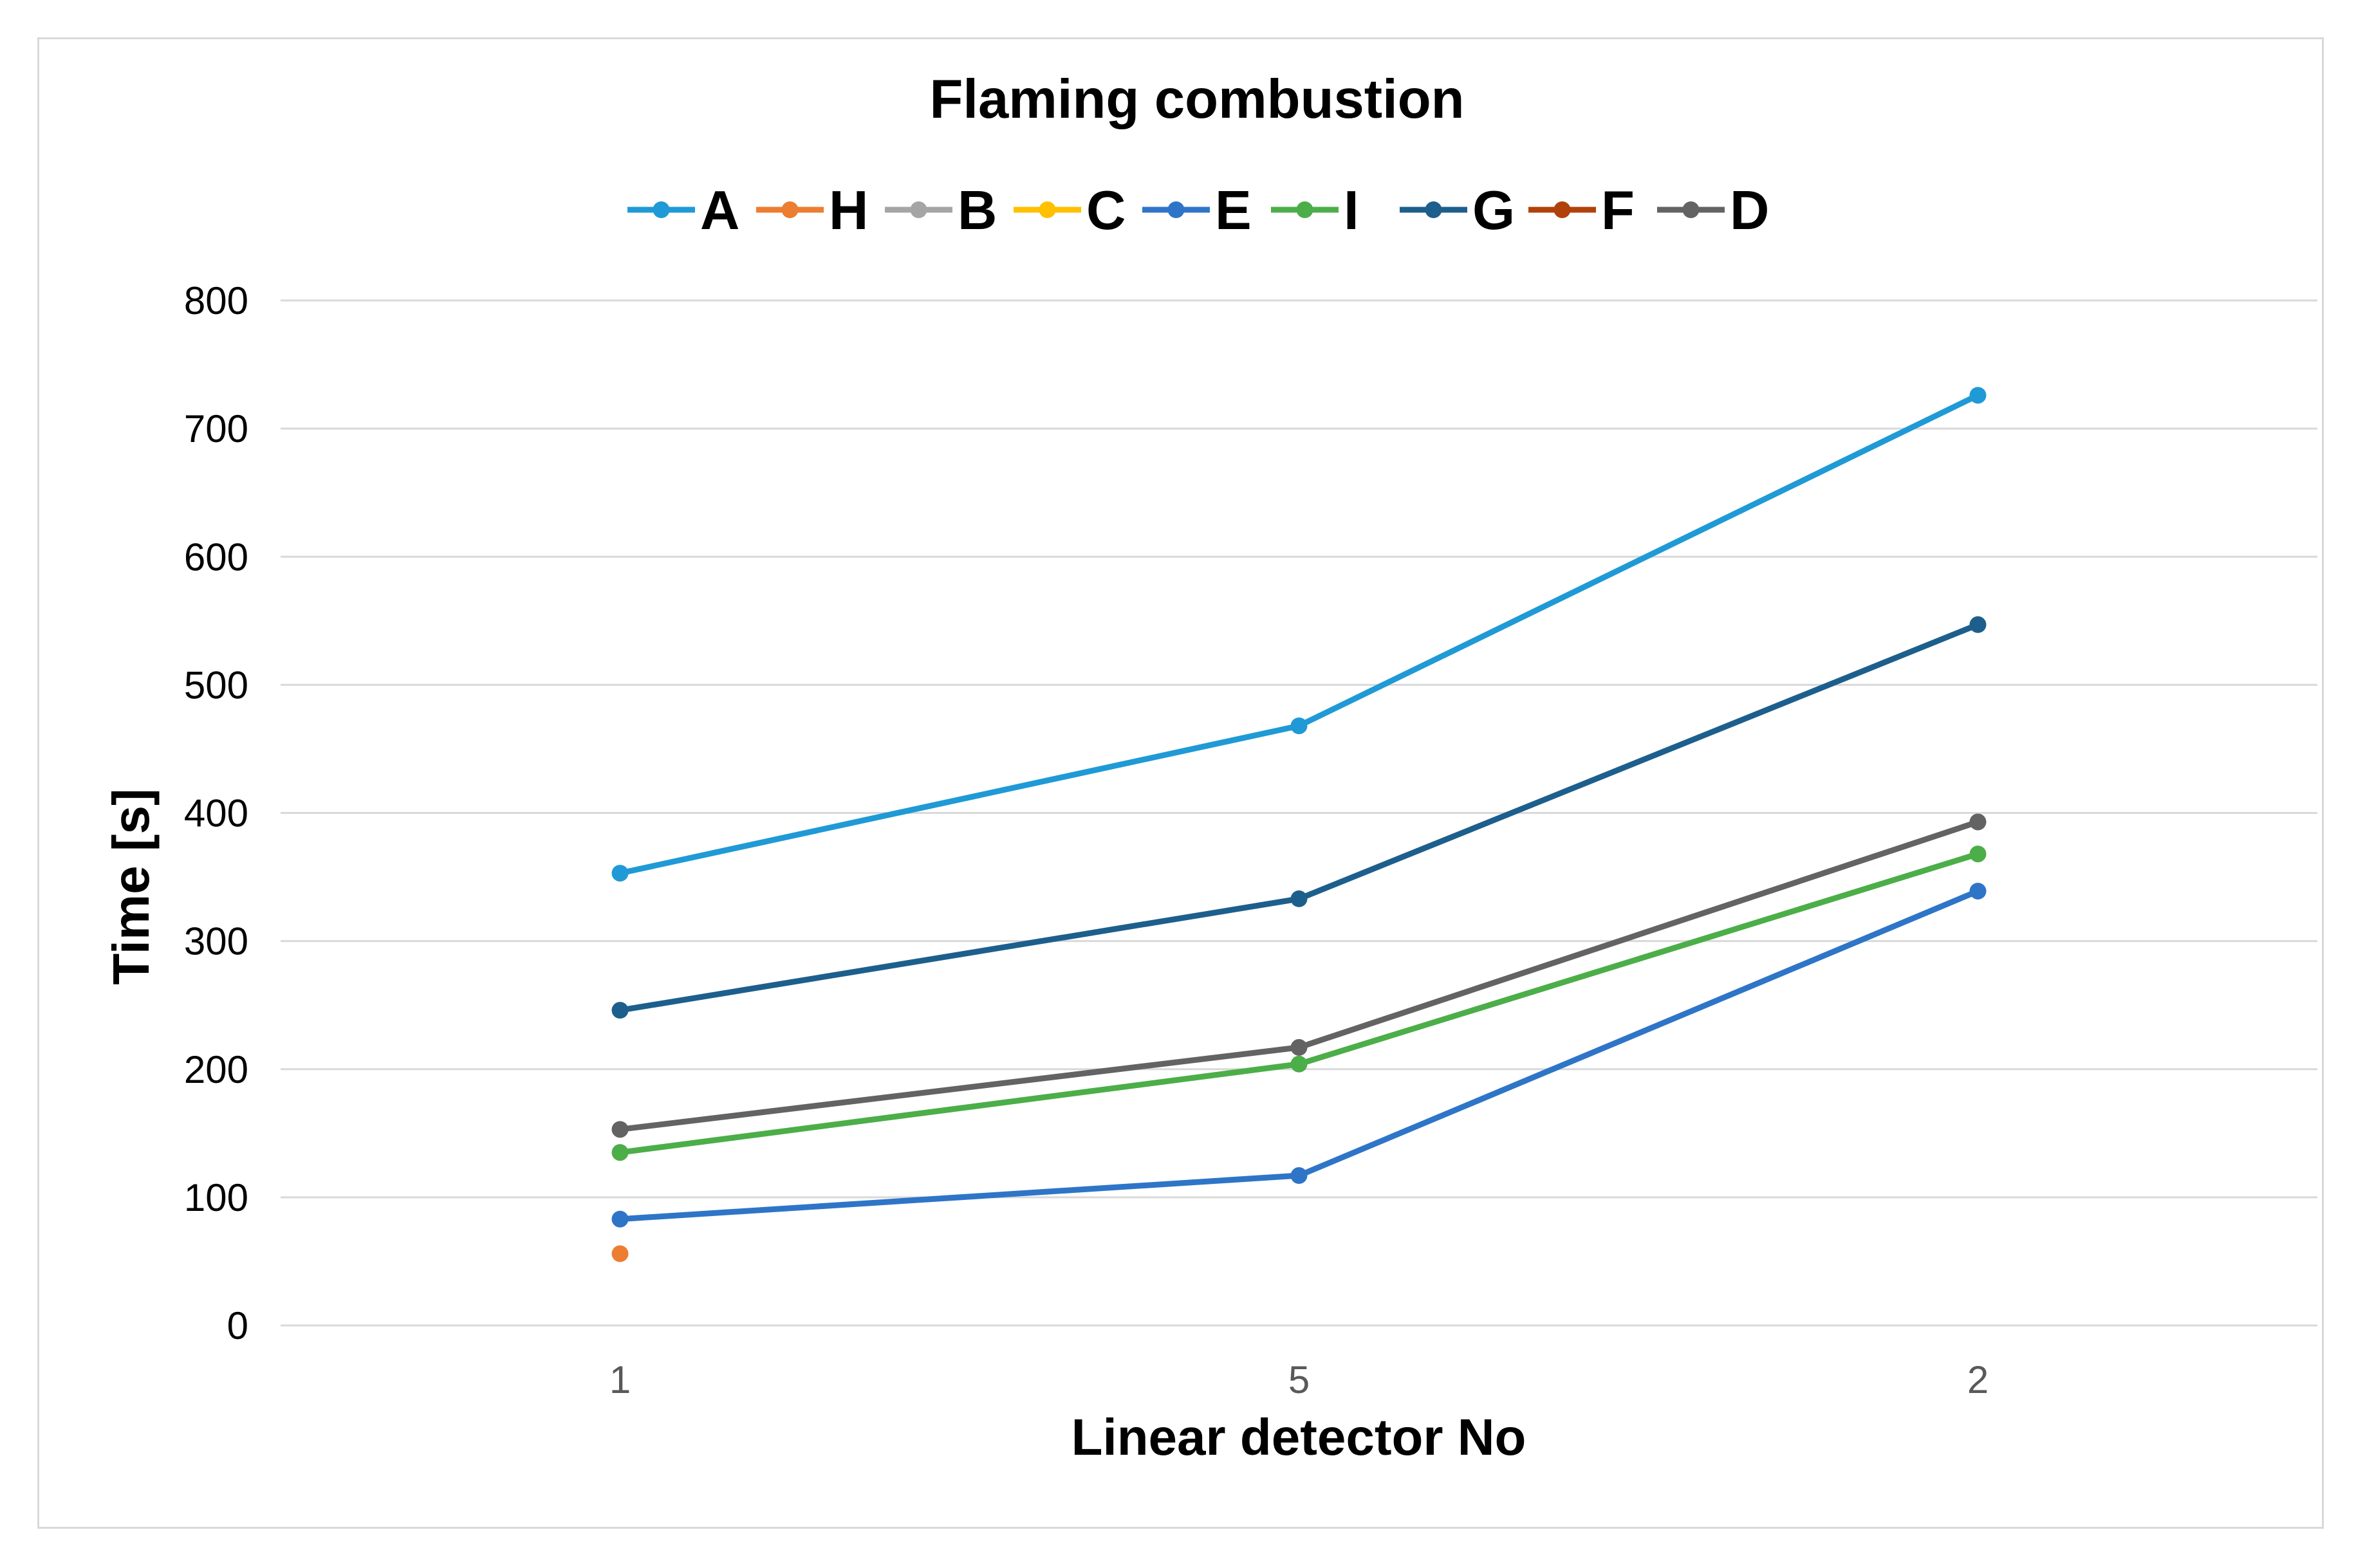 This screenshot has height=1568, width=2374. I want to click on y-tick-label: 400, so click(216, 814).